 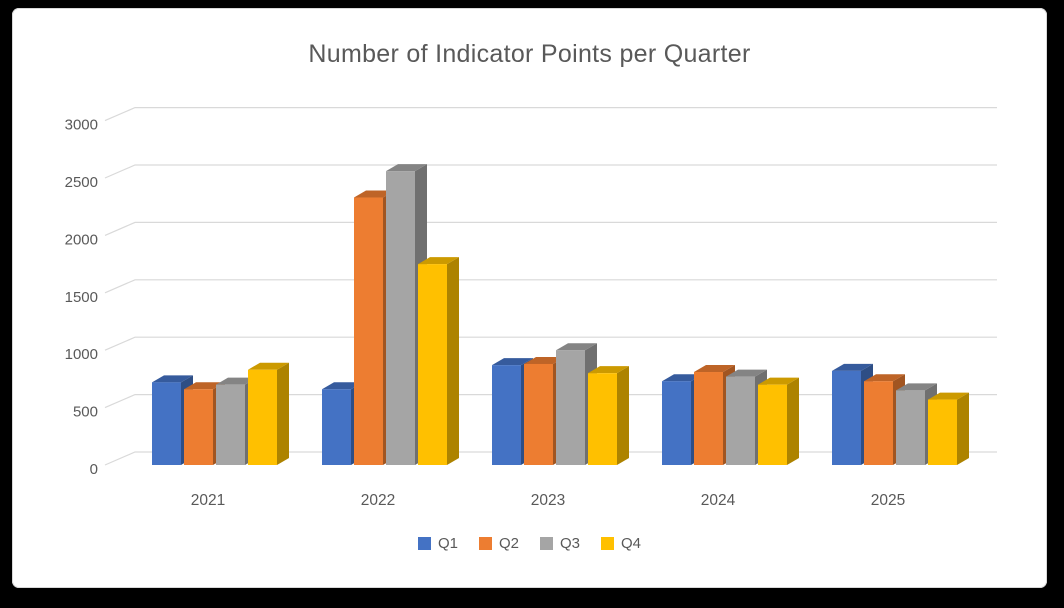 I want to click on bar-q4-2025, so click(x=948, y=428).